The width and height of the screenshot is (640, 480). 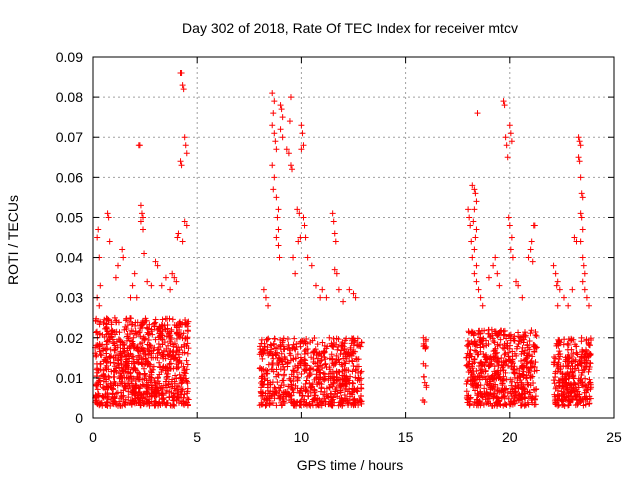 I want to click on x-axis-label: GPS time / hours, so click(x=350, y=465).